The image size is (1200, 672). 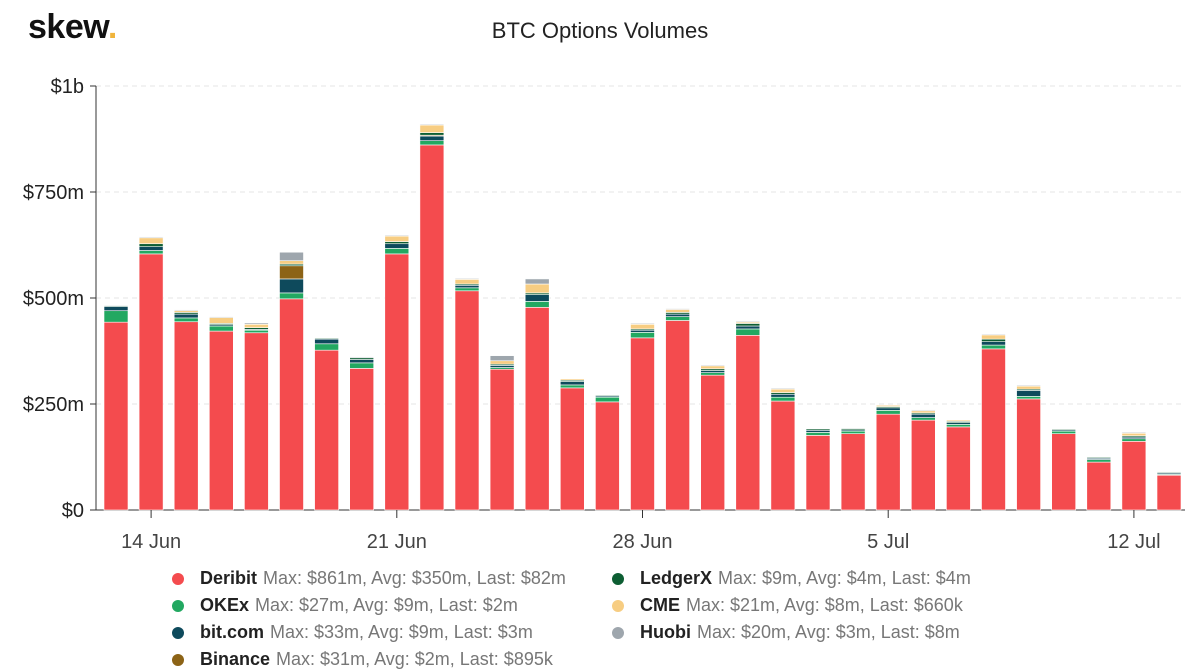 What do you see at coordinates (660, 605) in the screenshot?
I see `legend-series-name: CME` at bounding box center [660, 605].